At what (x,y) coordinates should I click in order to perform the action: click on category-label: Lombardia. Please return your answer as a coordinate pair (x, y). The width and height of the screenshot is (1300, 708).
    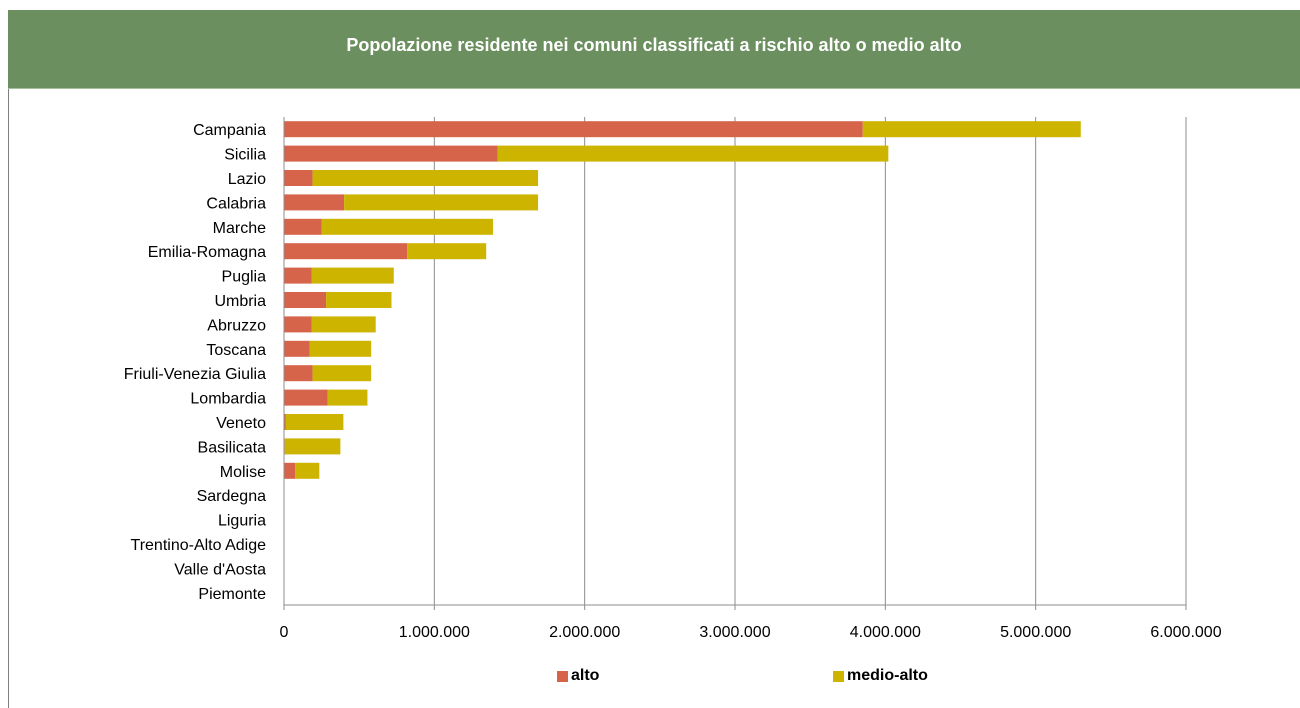
    Looking at the image, I should click on (228, 399).